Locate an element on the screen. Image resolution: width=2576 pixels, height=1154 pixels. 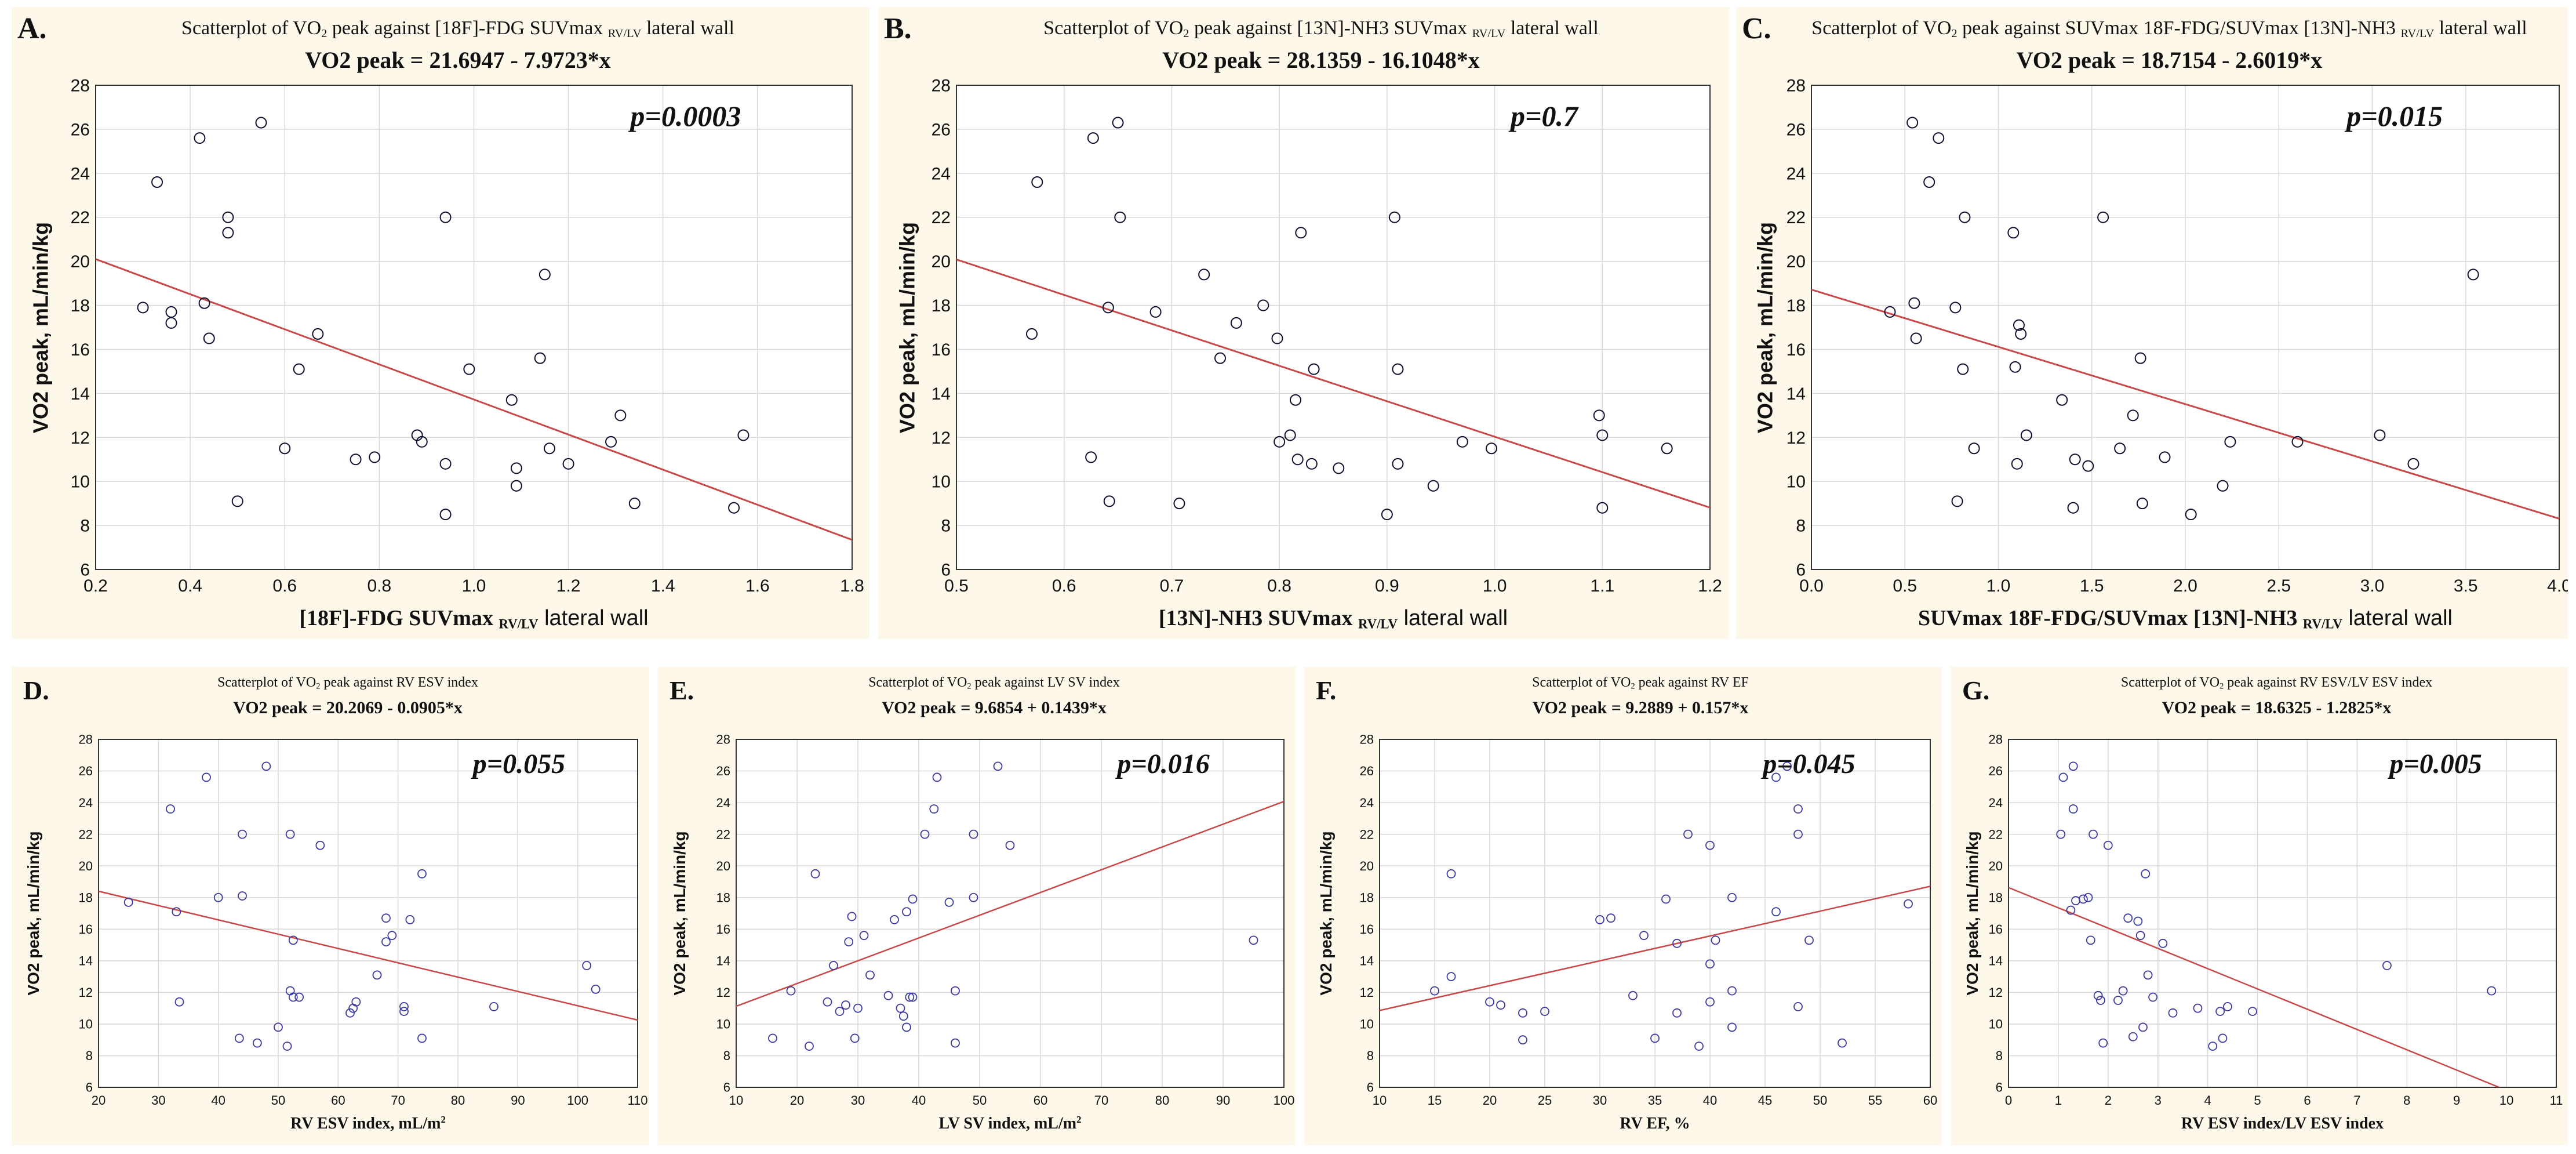
y-tick-label: 10 is located at coordinates (941, 482).